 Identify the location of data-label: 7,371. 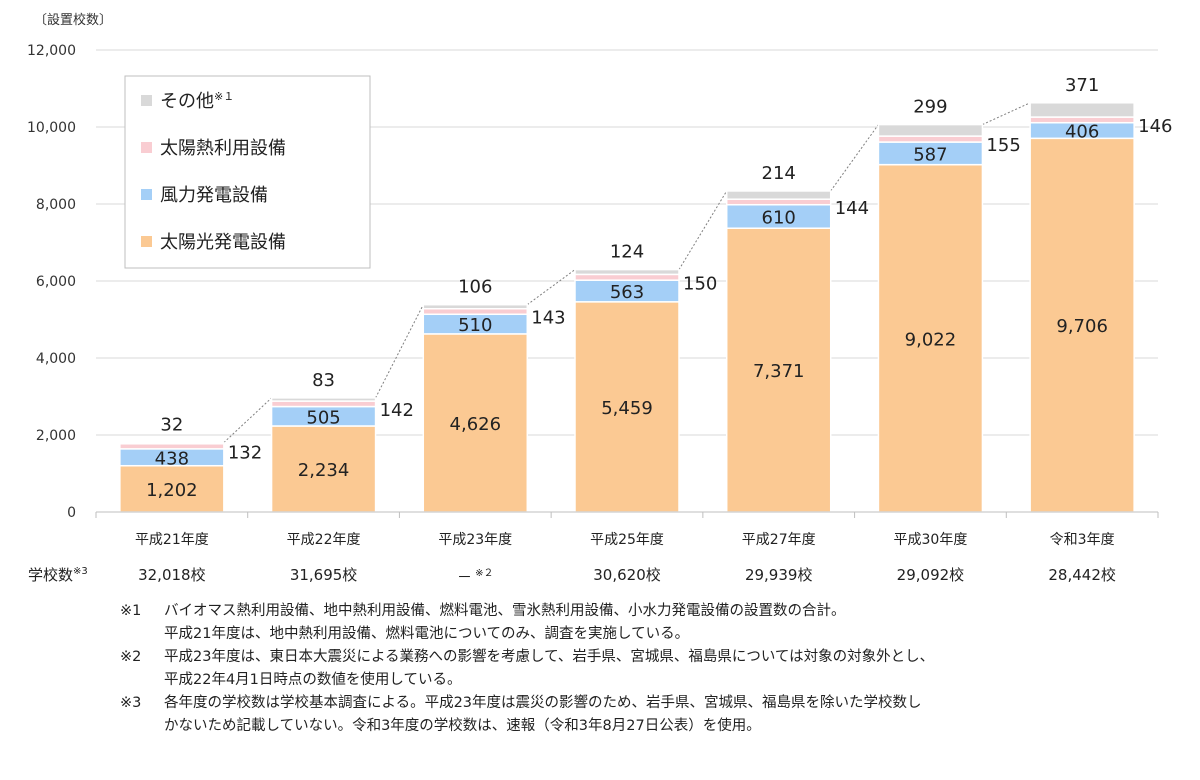
(779, 371).